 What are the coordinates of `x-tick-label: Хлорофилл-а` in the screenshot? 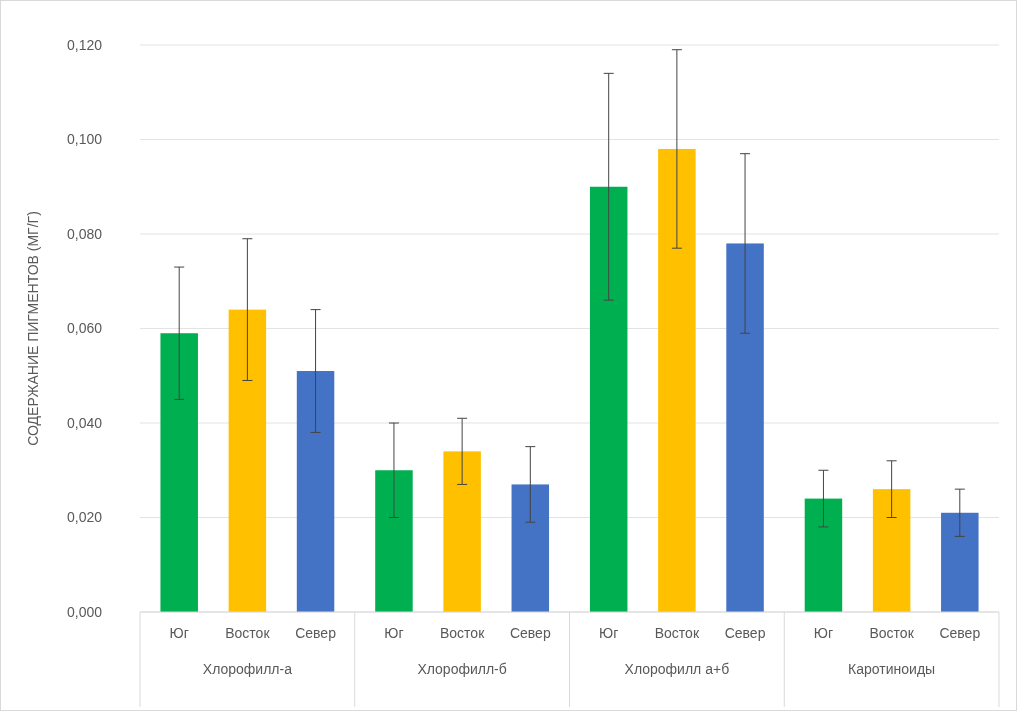 It's located at (247, 669).